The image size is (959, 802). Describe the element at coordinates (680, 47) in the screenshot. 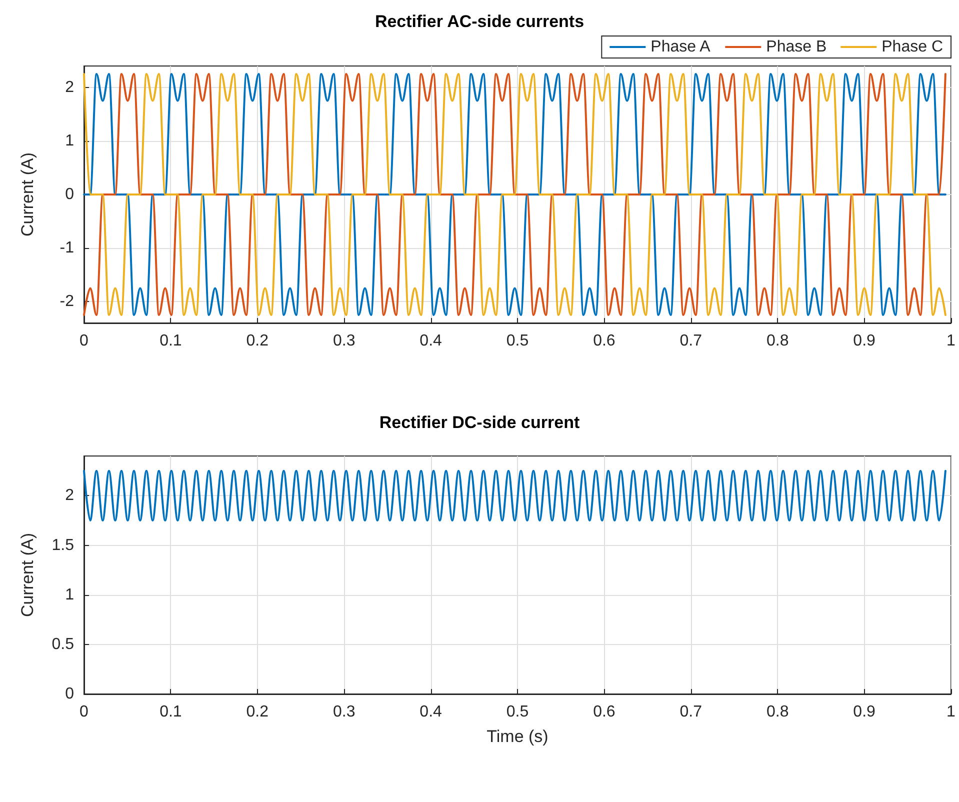

I see `legend-label: Phase A` at that location.